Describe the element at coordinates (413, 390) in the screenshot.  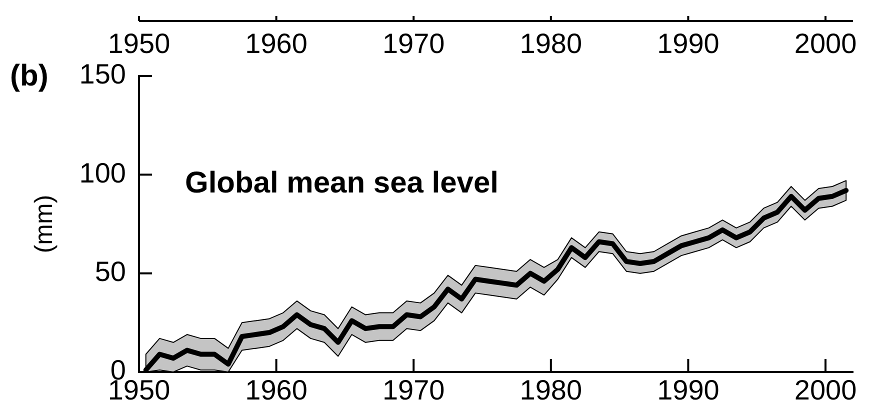
I see `x-tick-label: 1970` at that location.